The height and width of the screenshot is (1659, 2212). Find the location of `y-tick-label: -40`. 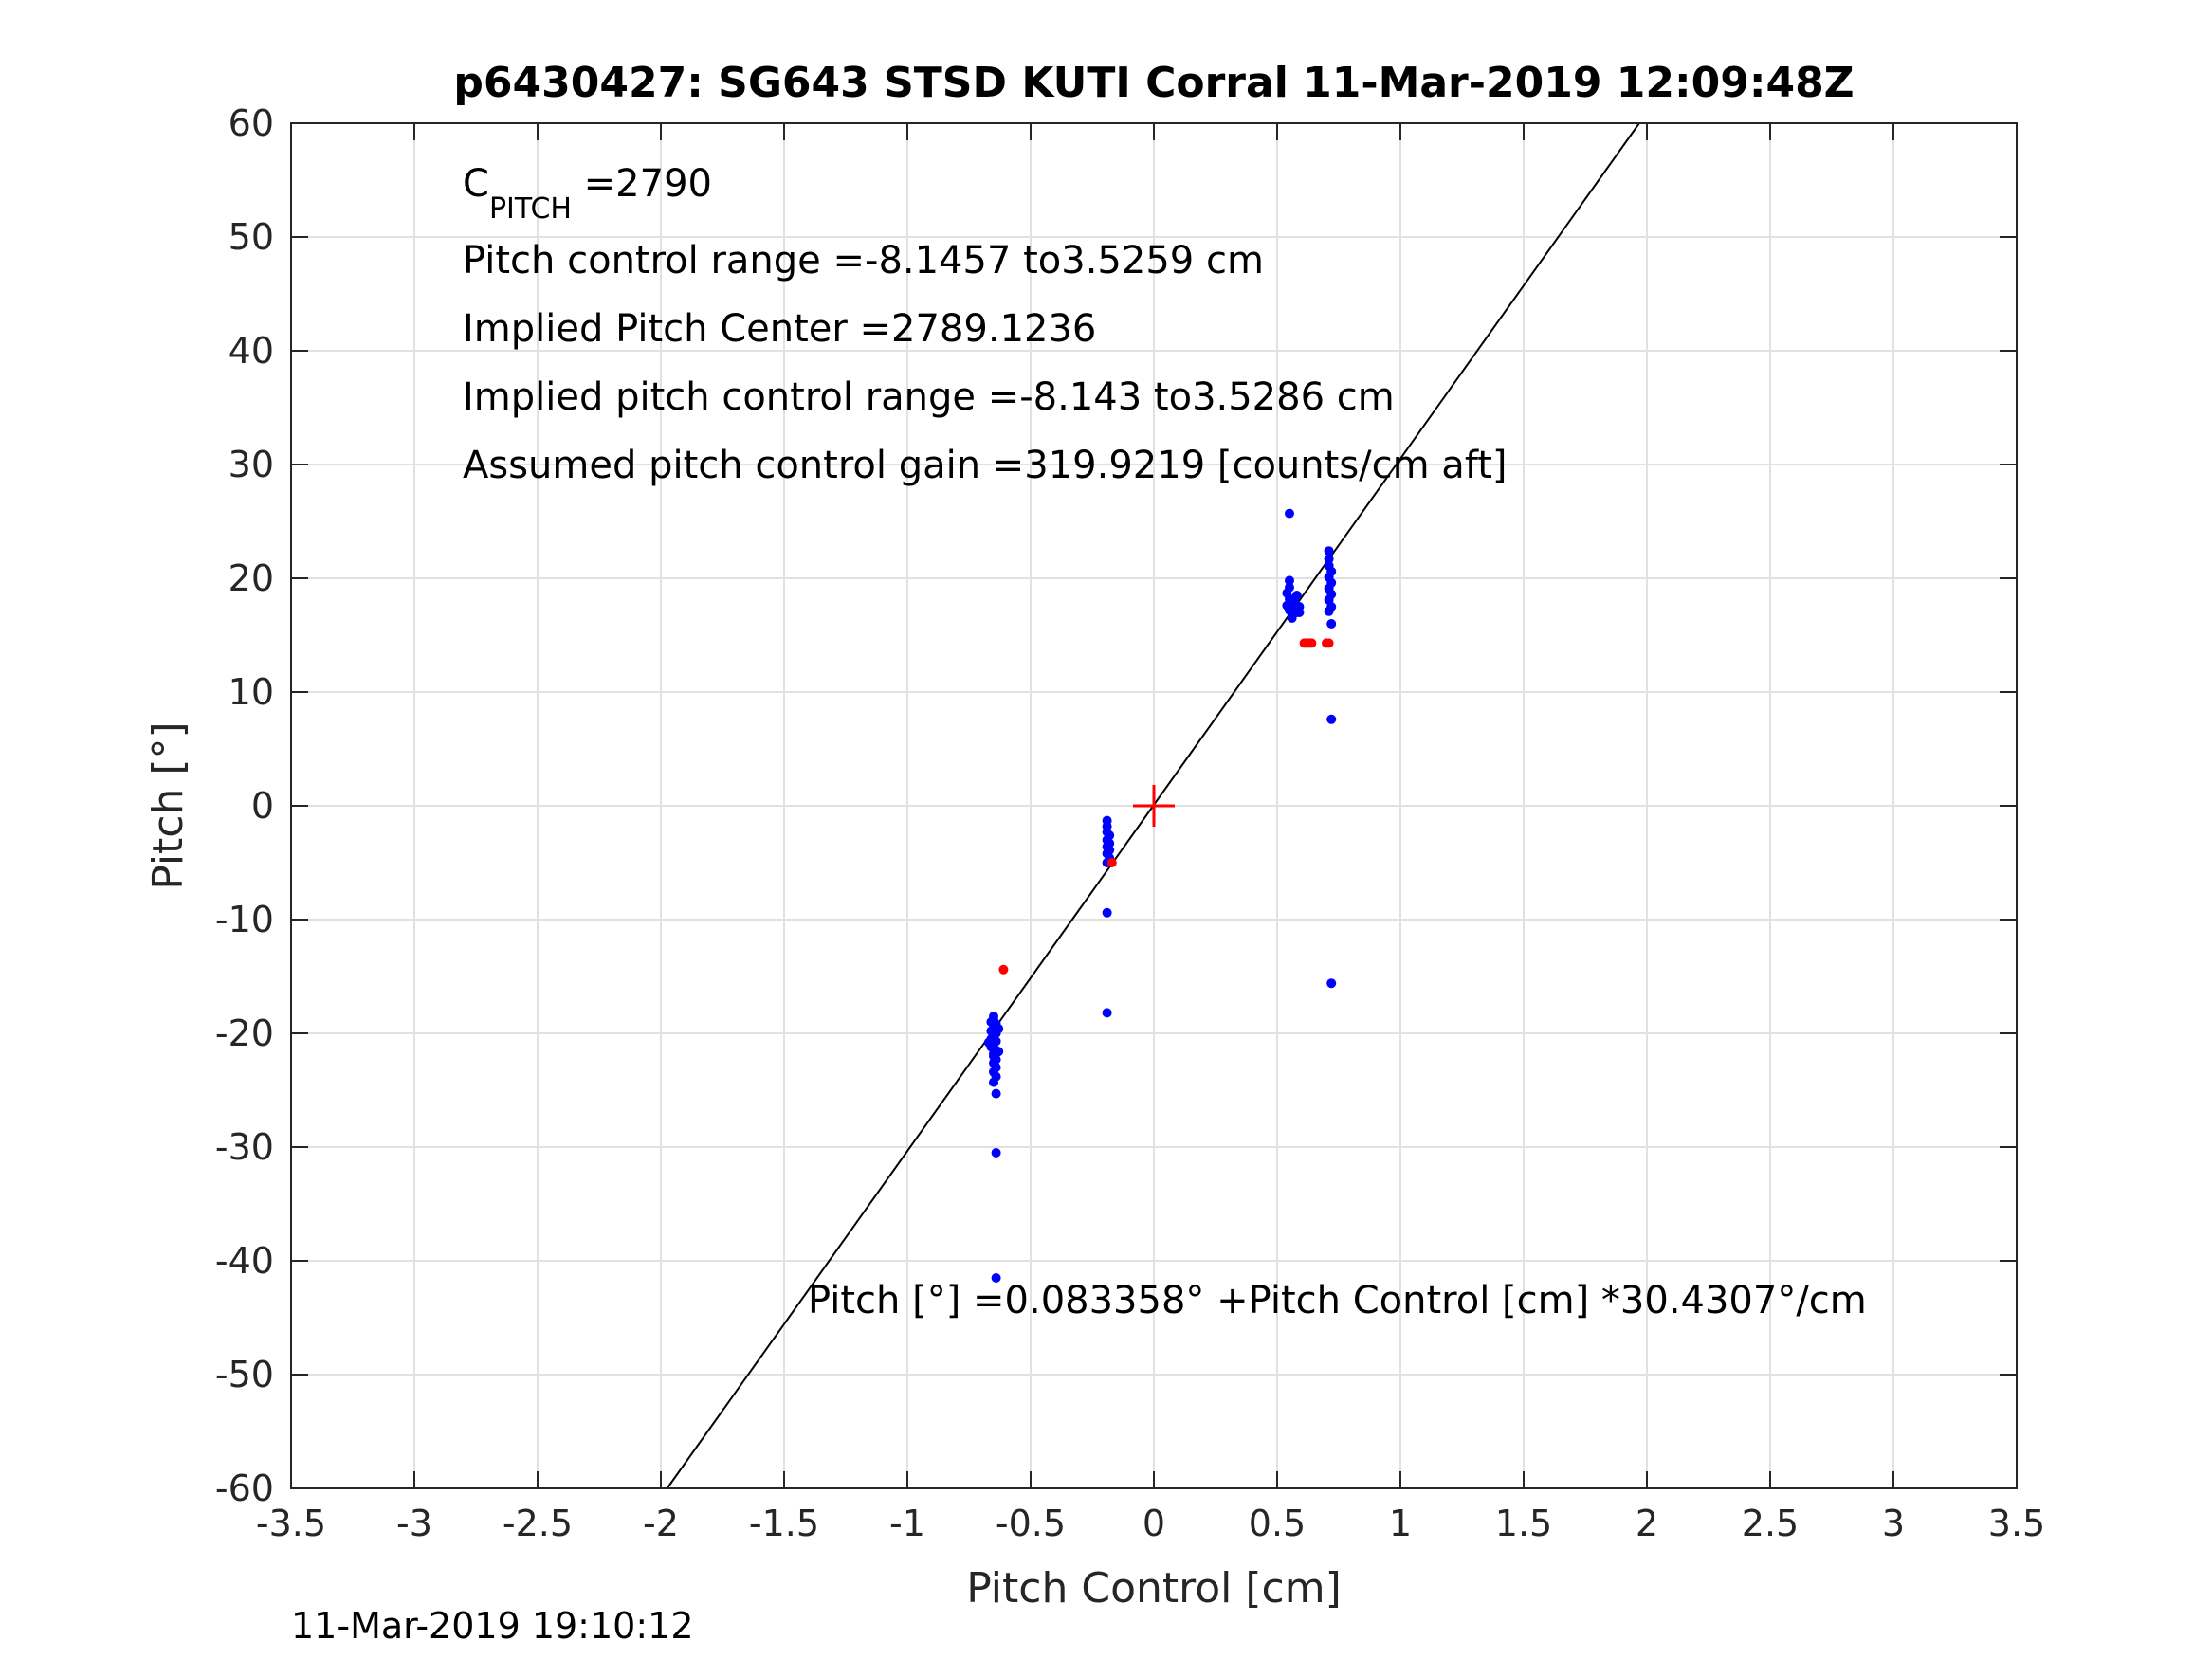

y-tick-label: -40 is located at coordinates (244, 1261).